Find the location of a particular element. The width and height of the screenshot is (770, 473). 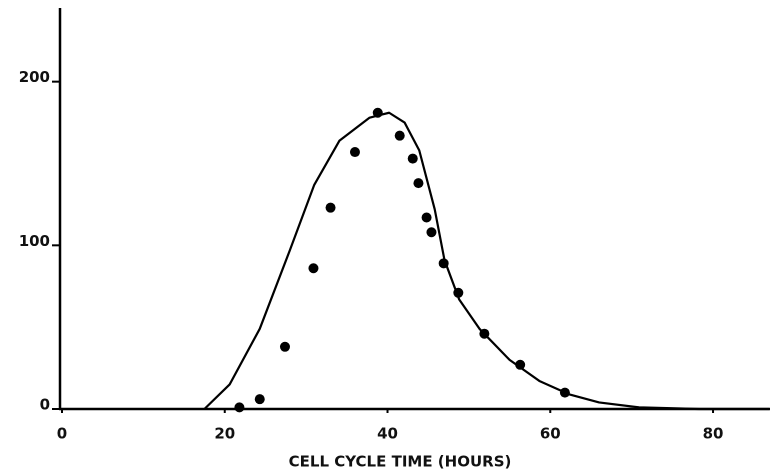

x-axis-label: CELL CYCLE TIME (HOURS) is located at coordinates (400, 462).